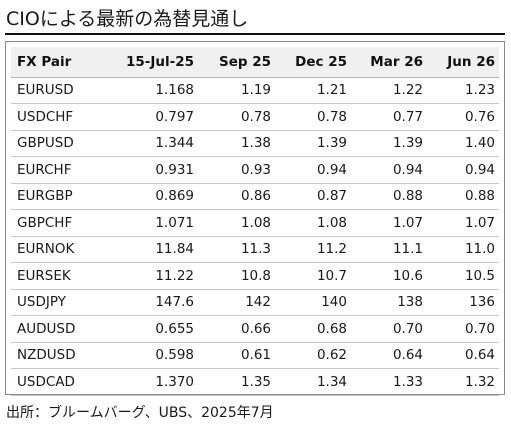 This screenshot has width=511, height=430. I want to click on table-row: EURUSD 1.168 1.19 1.21 1.22 1.23, so click(255, 90).